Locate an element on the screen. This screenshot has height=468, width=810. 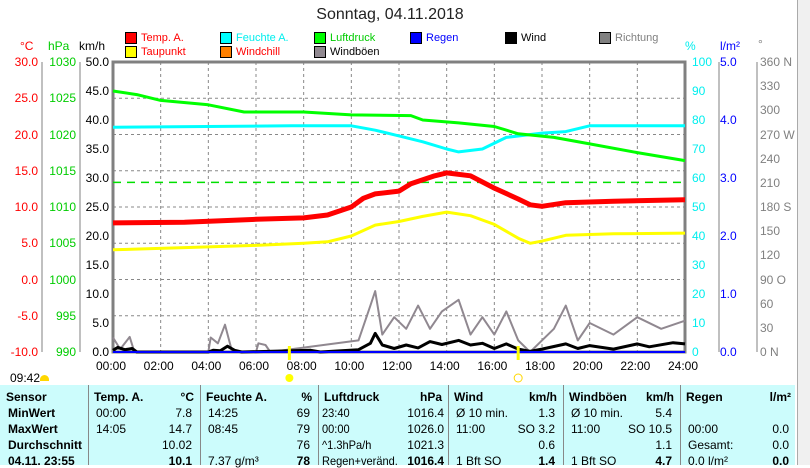
kmh-tick: 10.0 is located at coordinates (97, 294).